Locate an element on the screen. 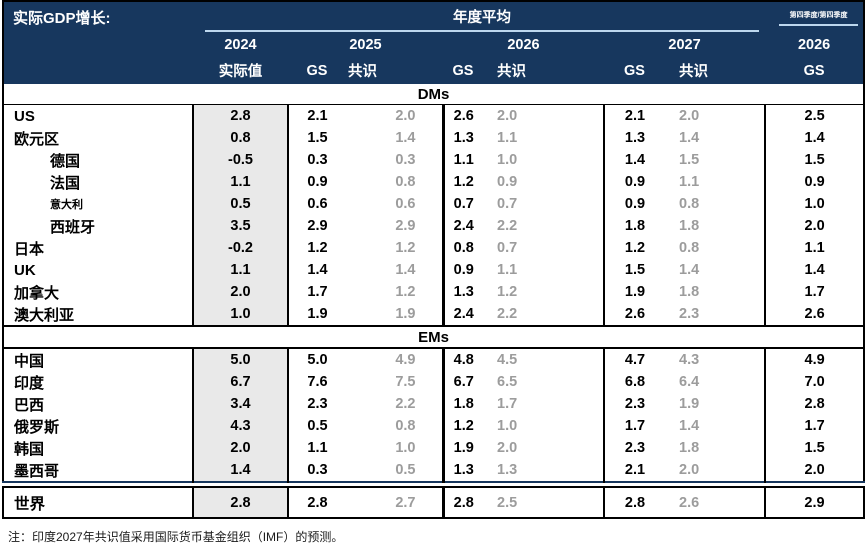 This screenshot has height=551, width=865. cell-2025-consensus: 0.5 is located at coordinates (405, 470).